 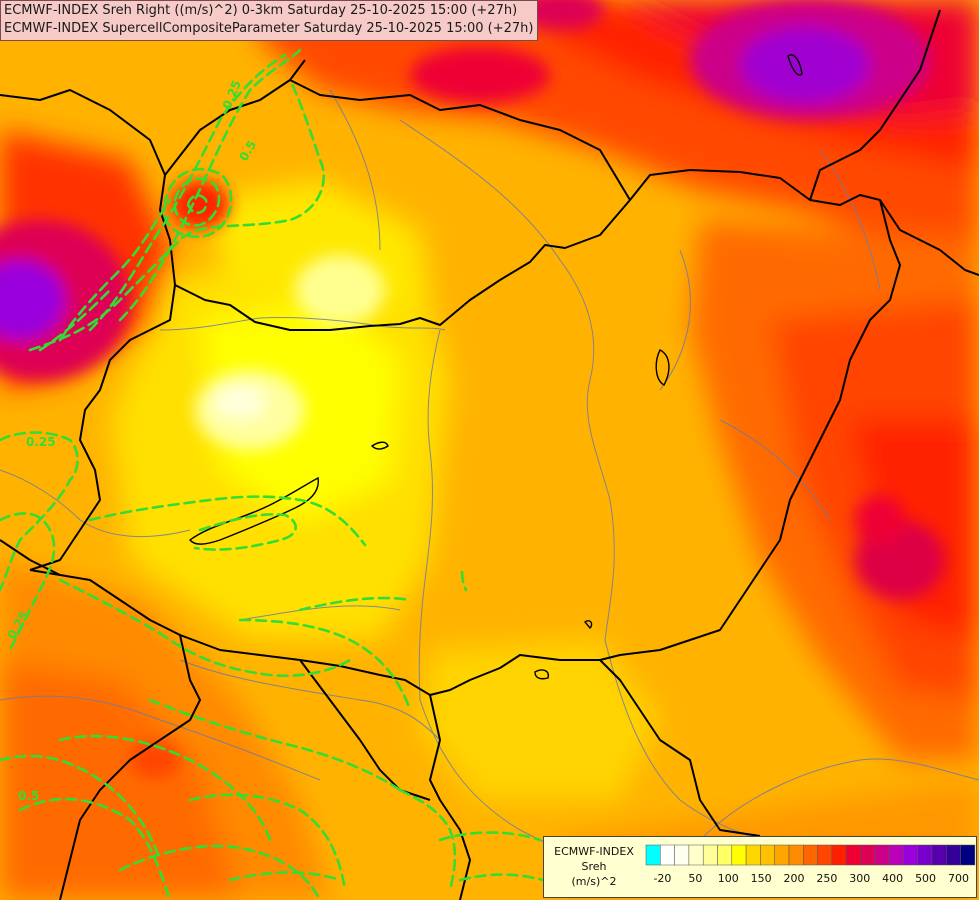 What do you see at coordinates (594, 851) in the screenshot?
I see `legend-source: ECMWF-INDEX` at bounding box center [594, 851].